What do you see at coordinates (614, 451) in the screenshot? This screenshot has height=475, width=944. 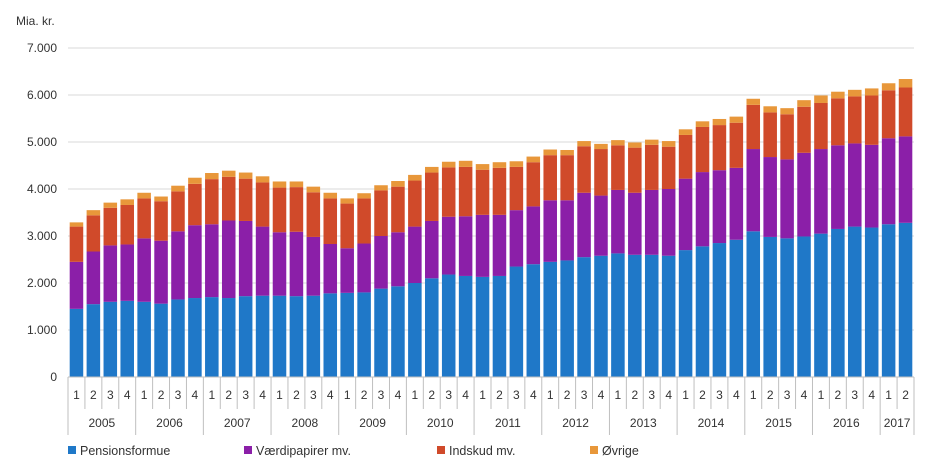 I see `legend-item: Øvrige` at bounding box center [614, 451].